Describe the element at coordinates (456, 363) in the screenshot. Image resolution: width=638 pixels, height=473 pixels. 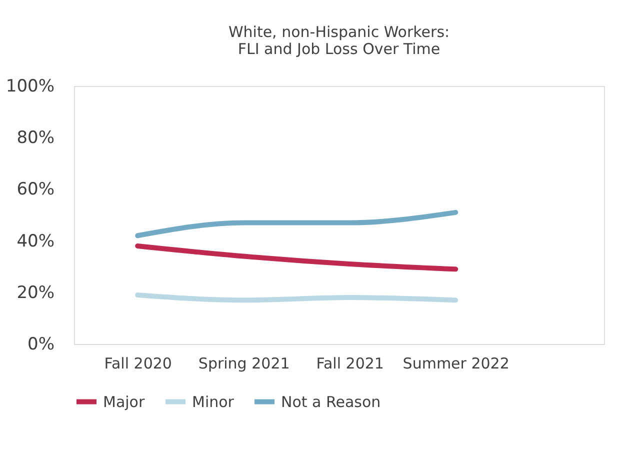
I see `x-tick-label: Summer 2022` at that location.